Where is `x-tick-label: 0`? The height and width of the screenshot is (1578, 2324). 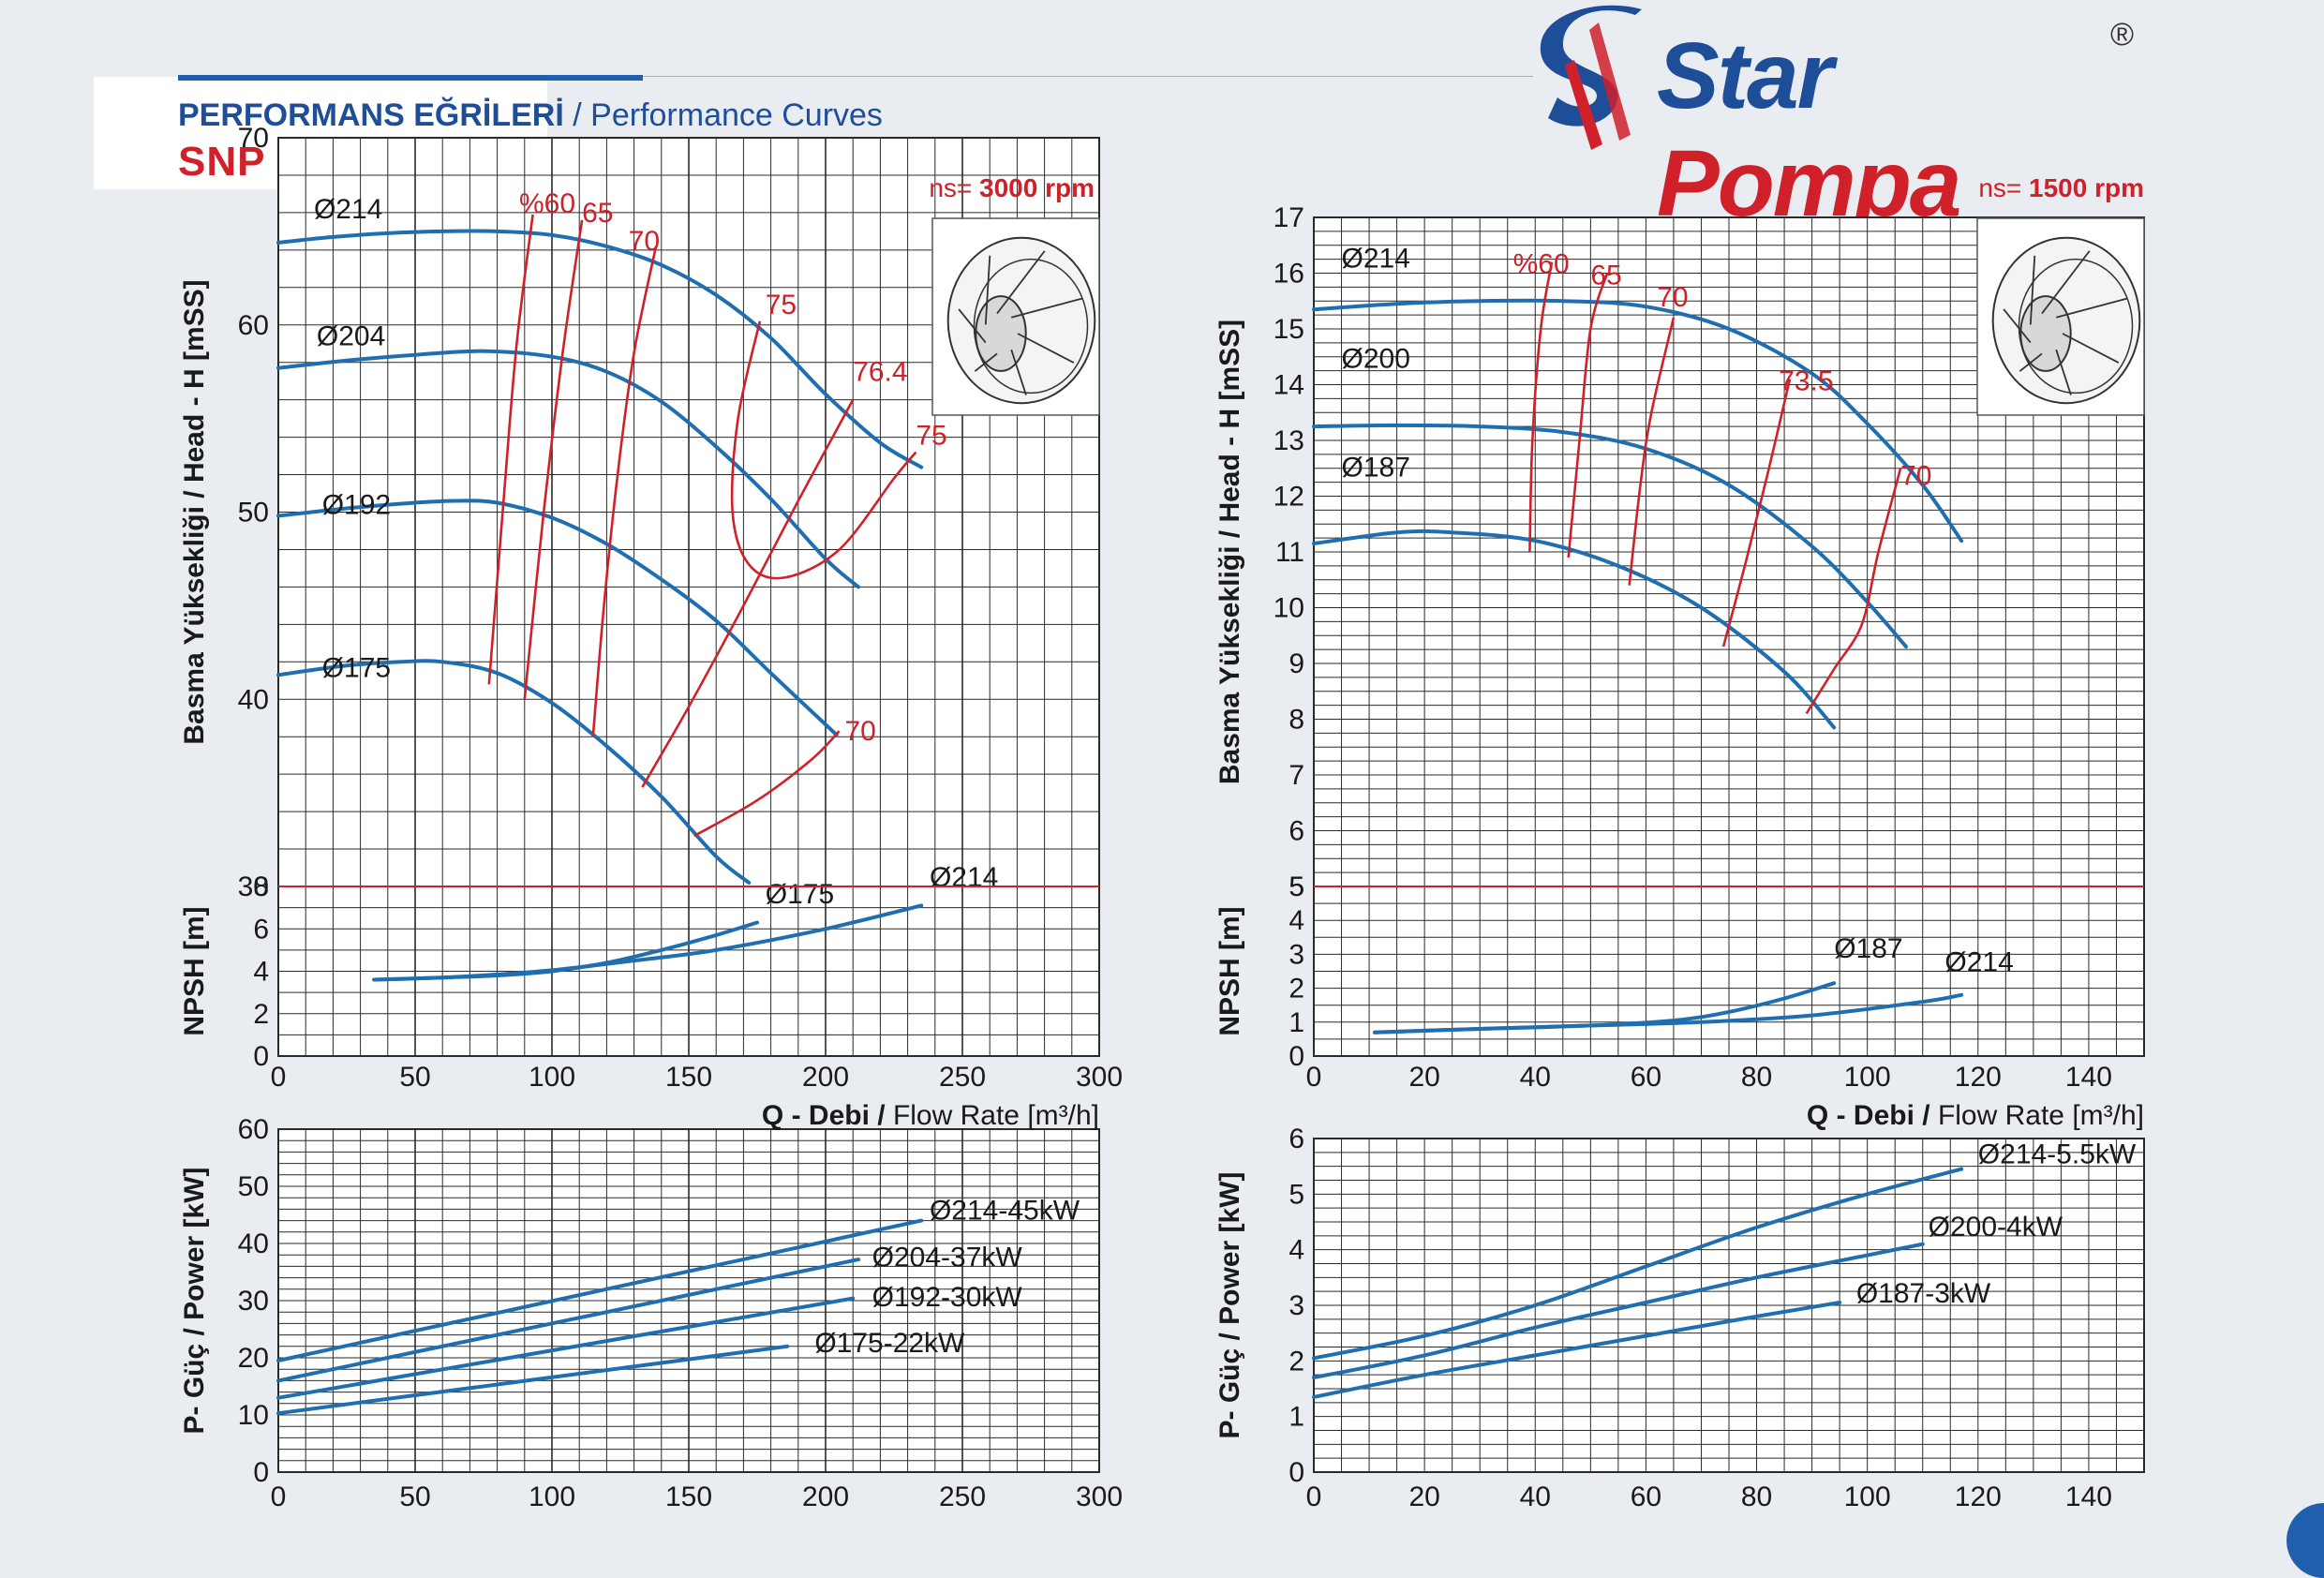 x-tick-label: 0 is located at coordinates (279, 1077).